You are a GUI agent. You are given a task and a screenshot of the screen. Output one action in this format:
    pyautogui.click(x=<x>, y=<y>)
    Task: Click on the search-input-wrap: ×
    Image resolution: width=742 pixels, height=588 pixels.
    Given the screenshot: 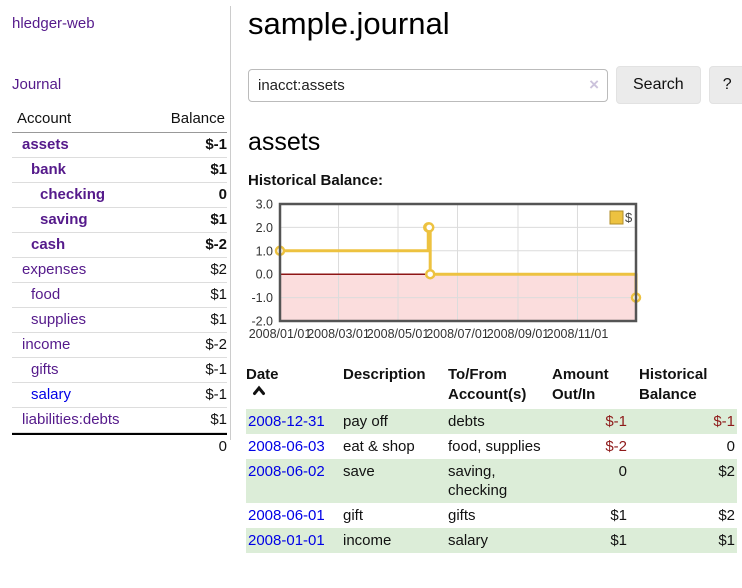 What is the action you would take?
    pyautogui.click(x=428, y=85)
    